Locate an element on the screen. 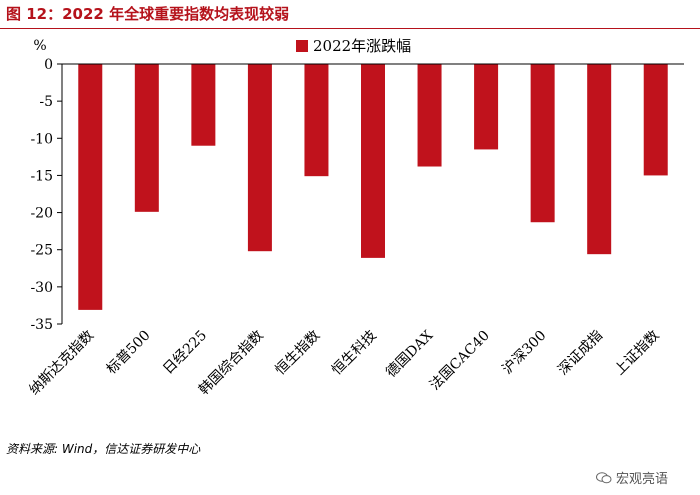  title-rule is located at coordinates (350, 28).